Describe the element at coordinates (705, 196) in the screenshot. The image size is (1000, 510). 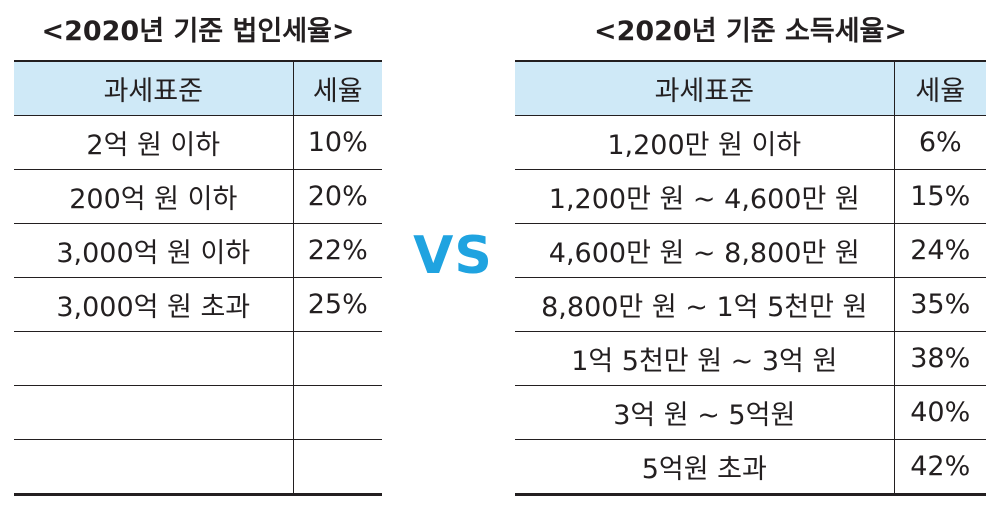
I see `tax-base-cell: 1,200만 원 ~ 4,600만 원` at that location.